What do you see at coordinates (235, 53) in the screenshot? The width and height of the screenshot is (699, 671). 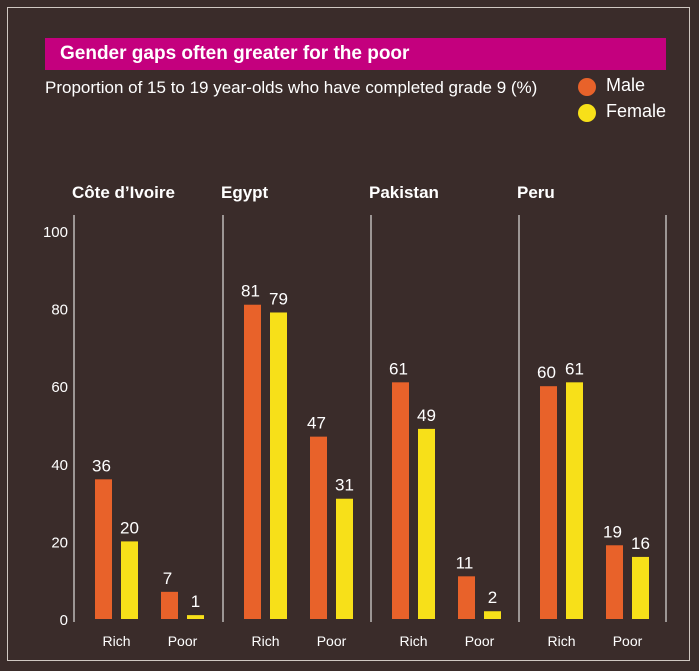 I see `chart-title: Gender gaps often greater for the poor` at bounding box center [235, 53].